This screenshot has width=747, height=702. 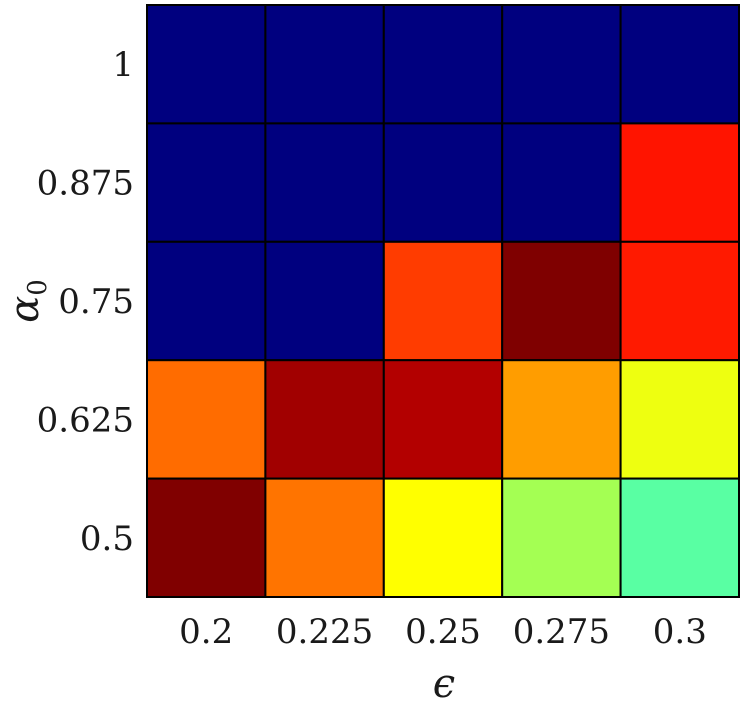 I want to click on y-axis-label-symbol: α, so click(x=25, y=309).